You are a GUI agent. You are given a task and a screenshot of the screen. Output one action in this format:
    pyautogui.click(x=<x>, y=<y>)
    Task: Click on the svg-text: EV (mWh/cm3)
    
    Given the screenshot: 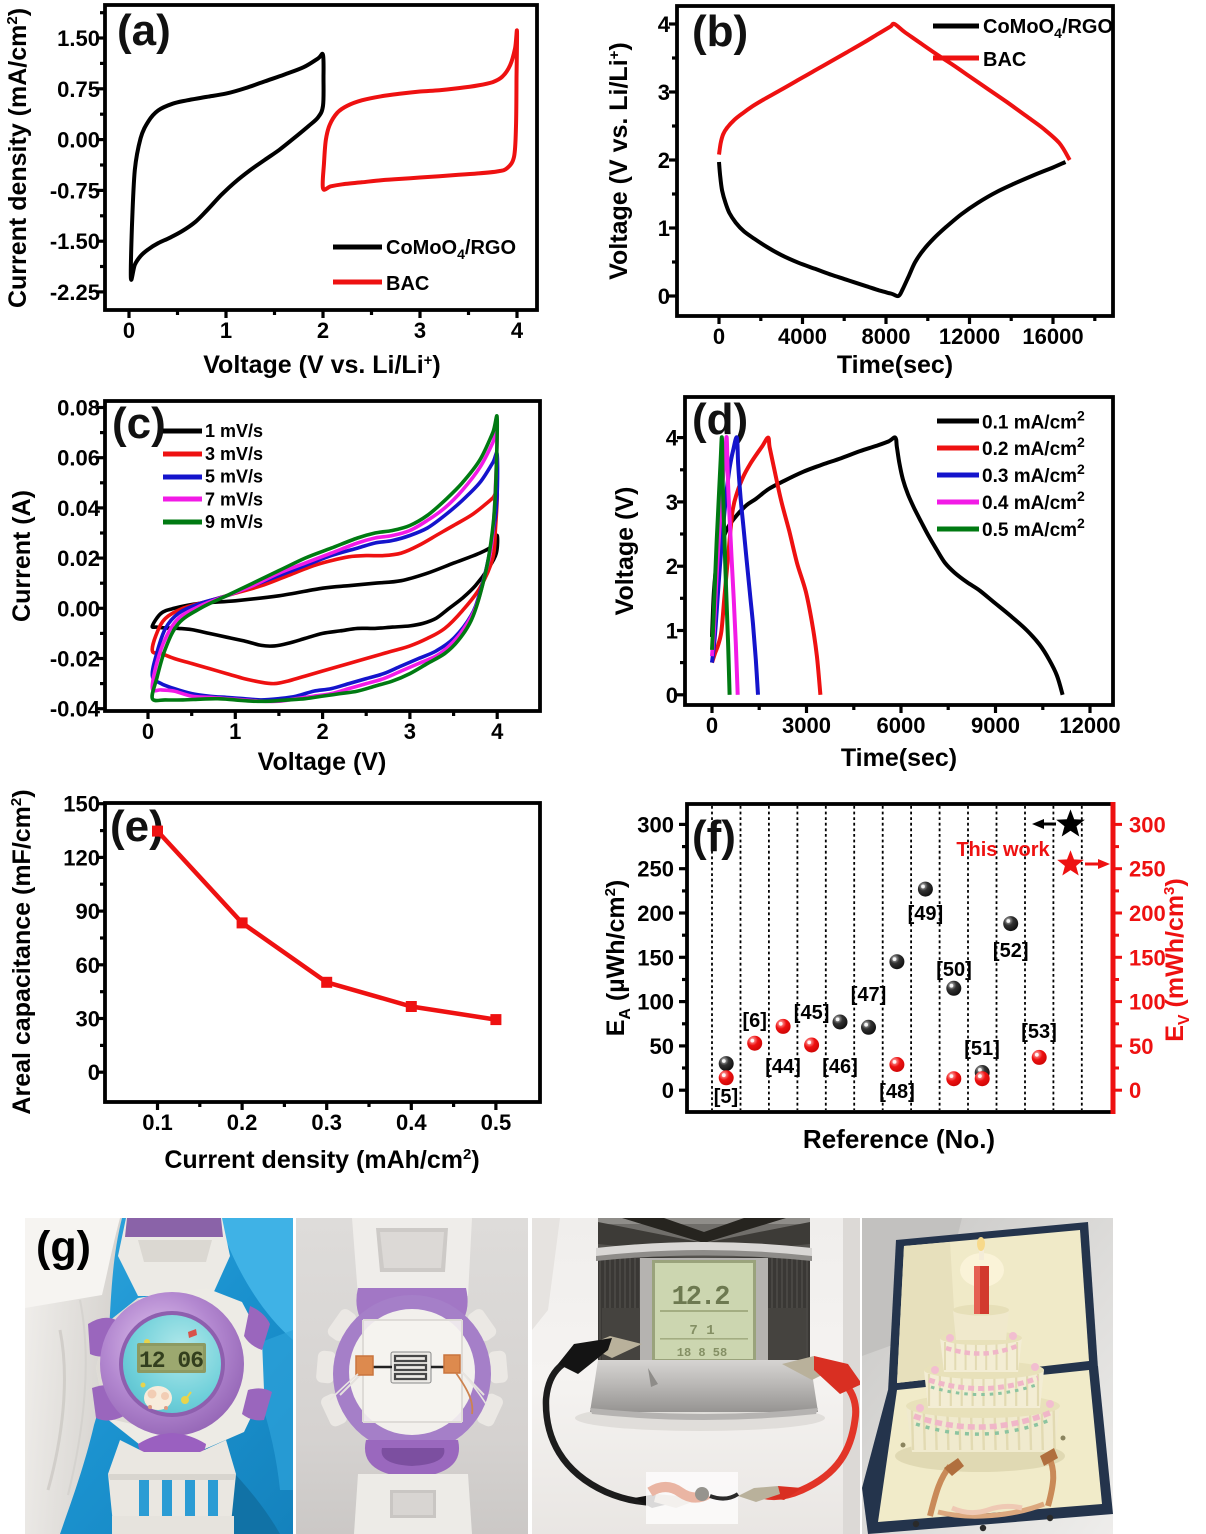 What is the action you would take?
    pyautogui.click(x=1177, y=959)
    